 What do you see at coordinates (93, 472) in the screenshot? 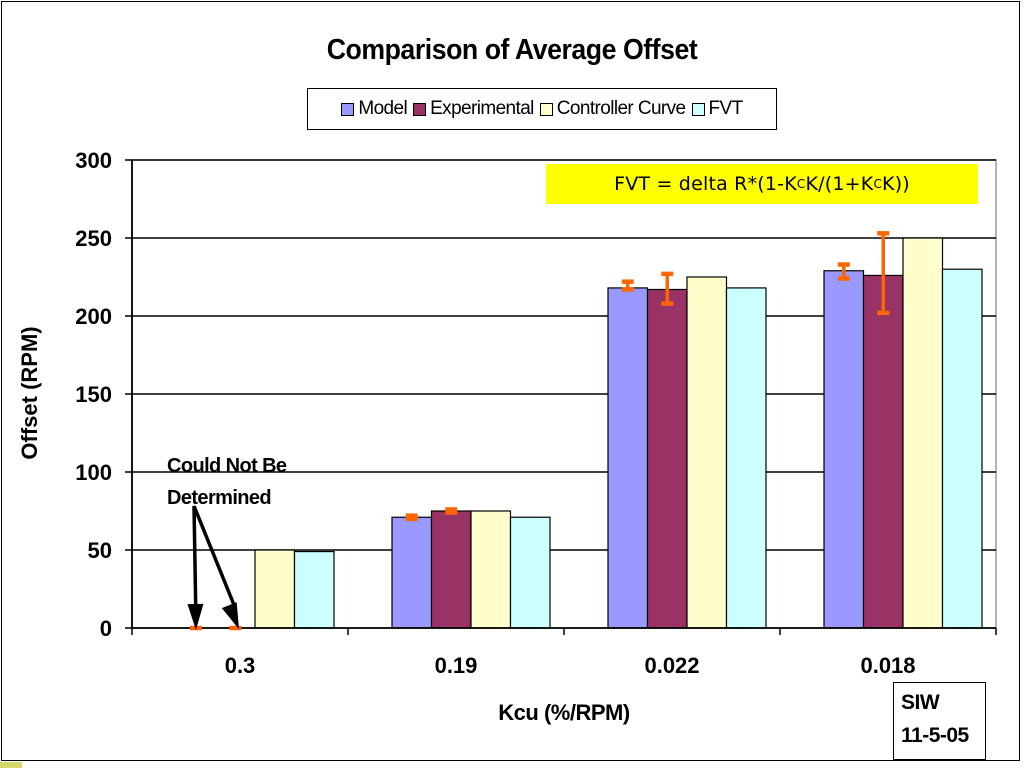
I see `y-tick-label: 100` at bounding box center [93, 472].